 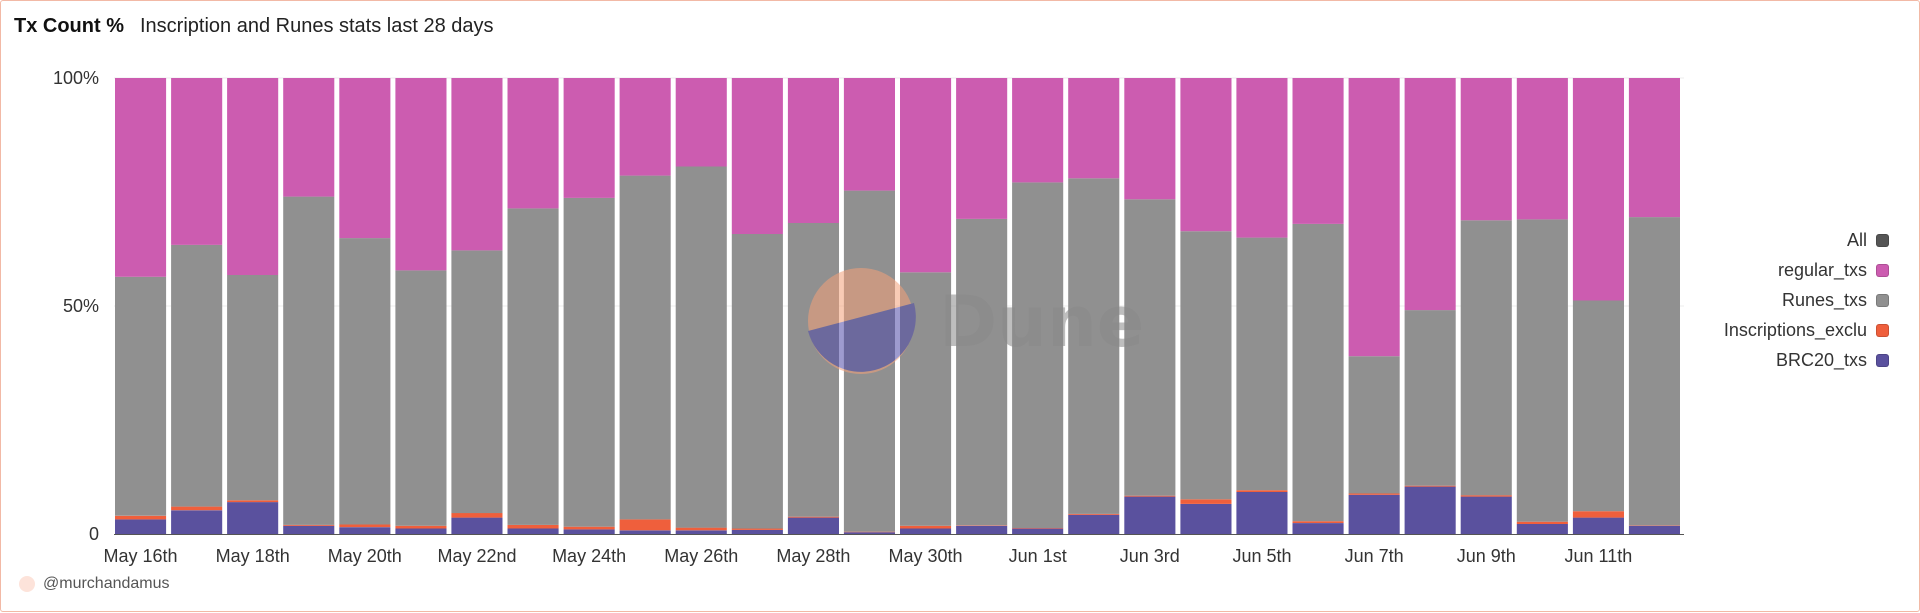 What do you see at coordinates (94, 584) in the screenshot?
I see `author-credit: @murchandamus` at bounding box center [94, 584].